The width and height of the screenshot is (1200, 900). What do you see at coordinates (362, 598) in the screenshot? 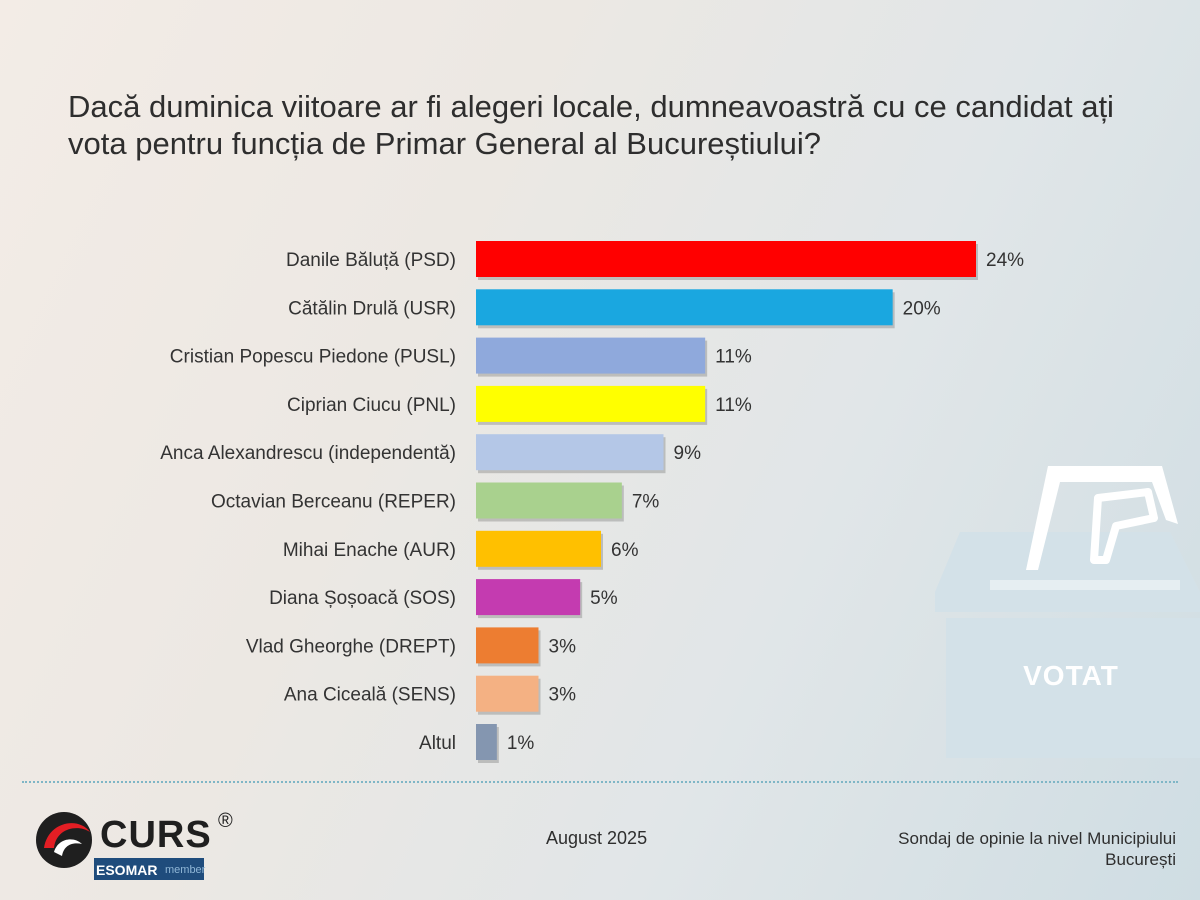
I see `category-label: Diana Șoșoacă (SOS)` at bounding box center [362, 598].